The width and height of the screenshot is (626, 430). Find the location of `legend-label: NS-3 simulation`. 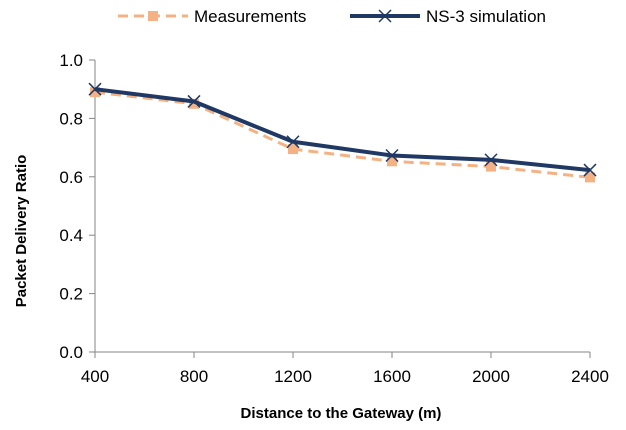

legend-label: NS-3 simulation is located at coordinates (486, 16).